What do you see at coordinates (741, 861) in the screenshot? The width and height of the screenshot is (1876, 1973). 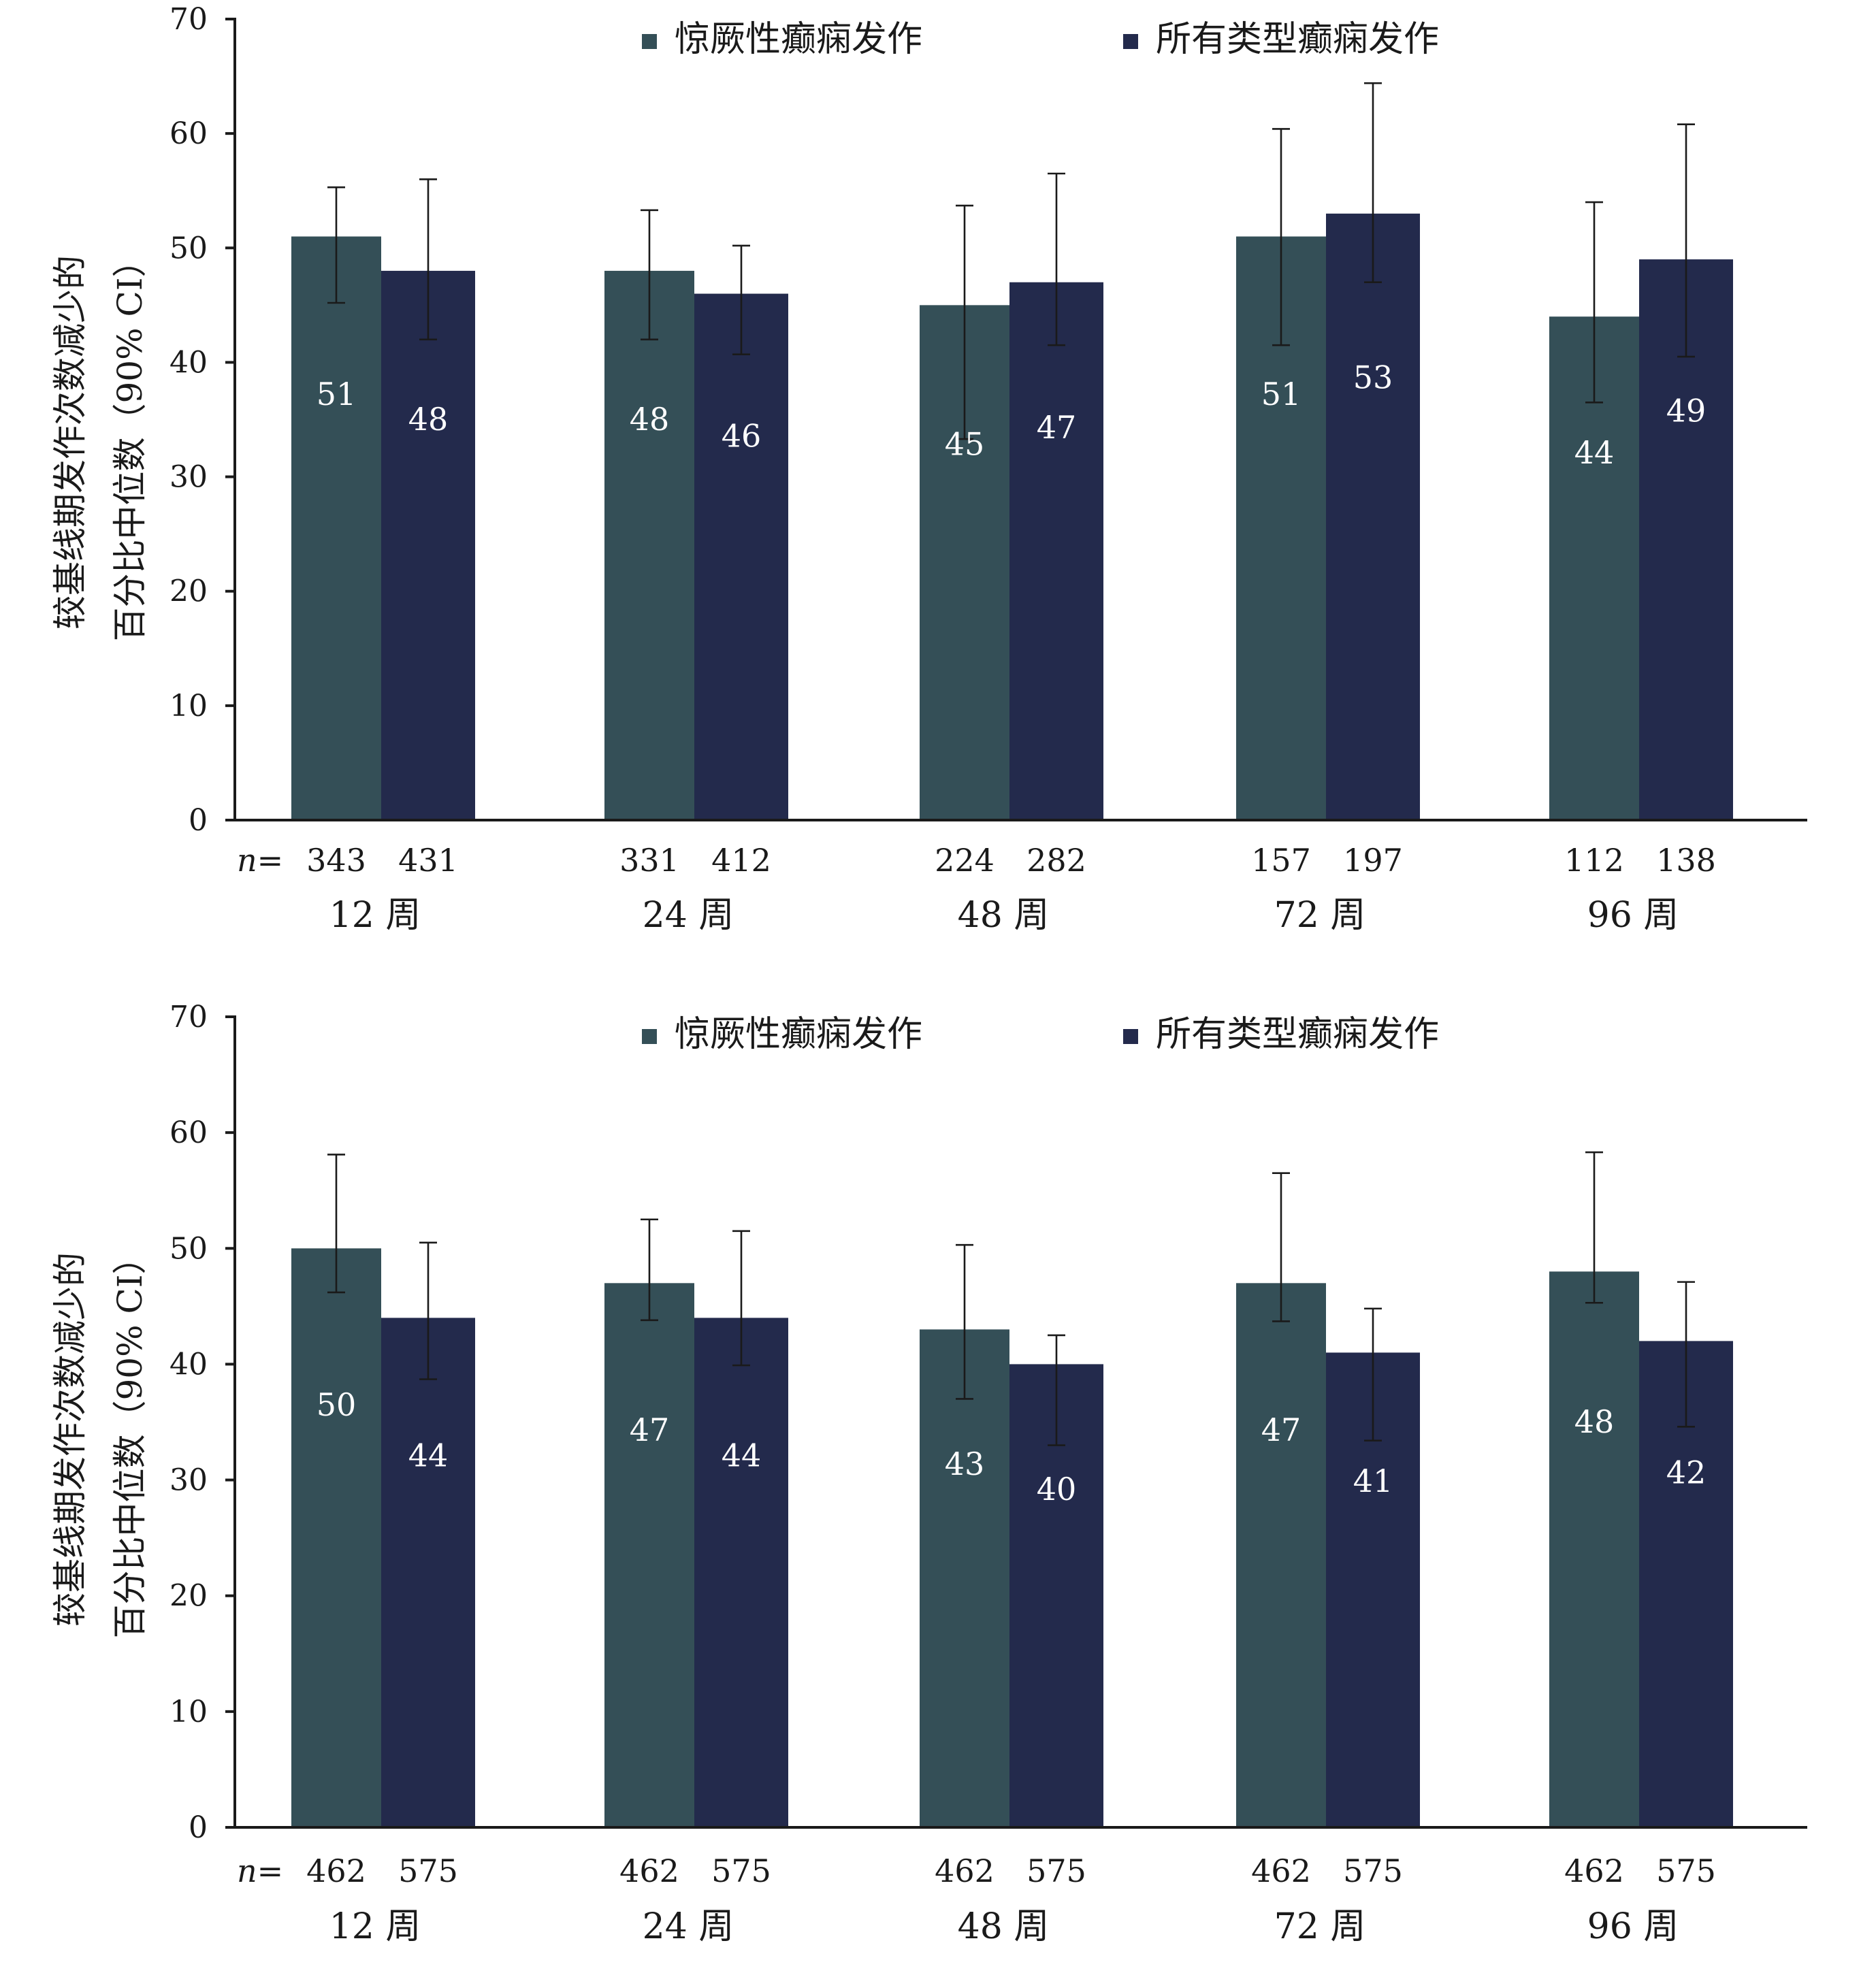 I see `n-count-2-series-2: 412` at bounding box center [741, 861].